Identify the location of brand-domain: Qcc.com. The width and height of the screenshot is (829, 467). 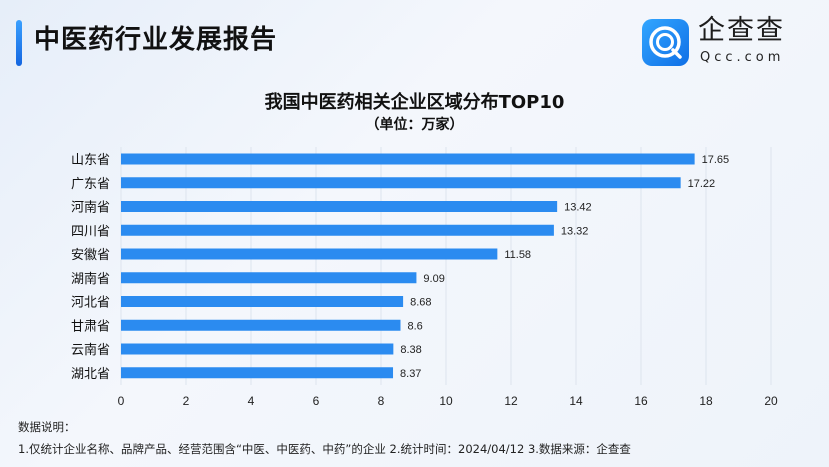
(742, 57).